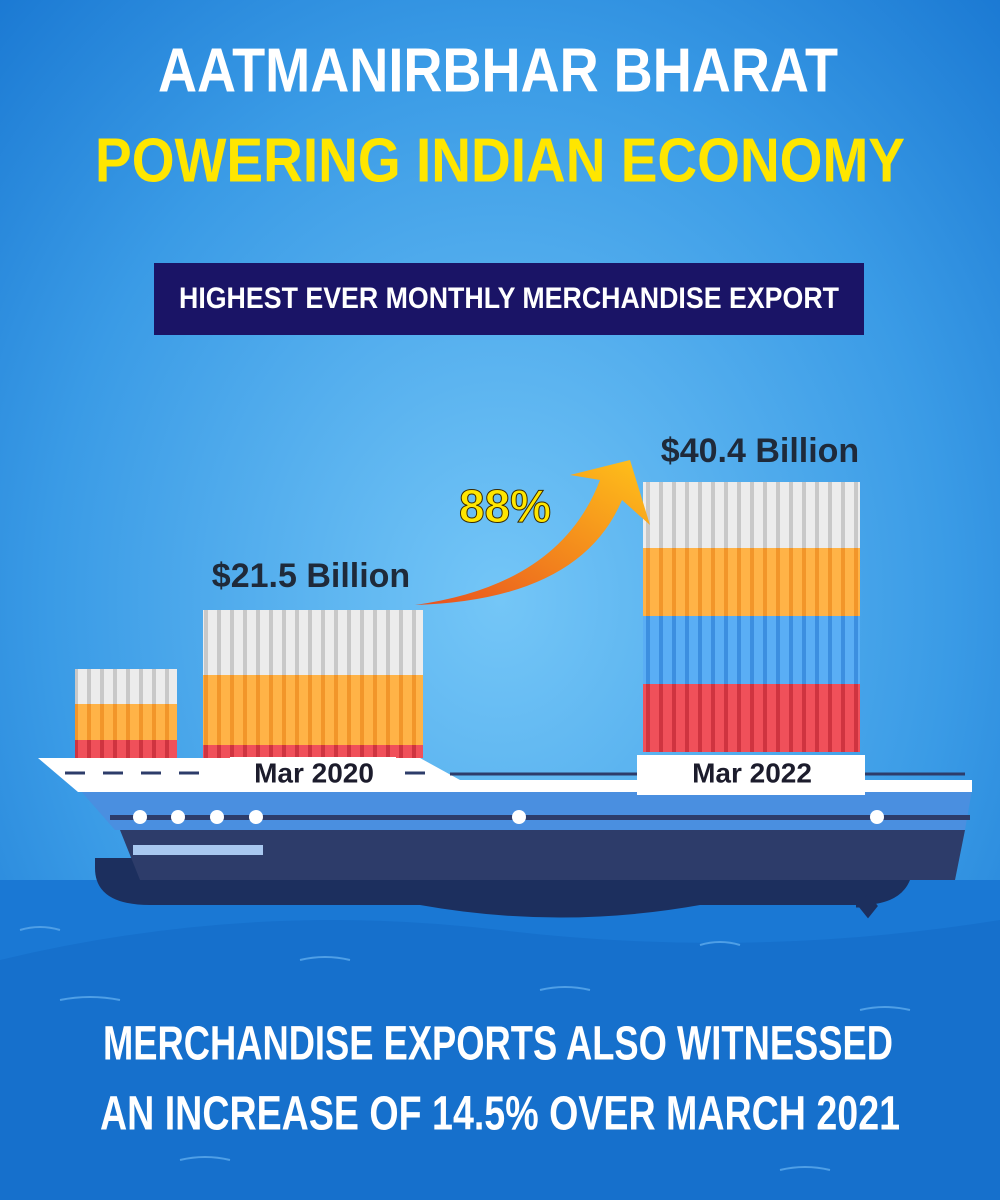 The width and height of the screenshot is (1000, 1200). Describe the element at coordinates (311, 576) in the screenshot. I see `export-value: $21.5 Billion` at that location.